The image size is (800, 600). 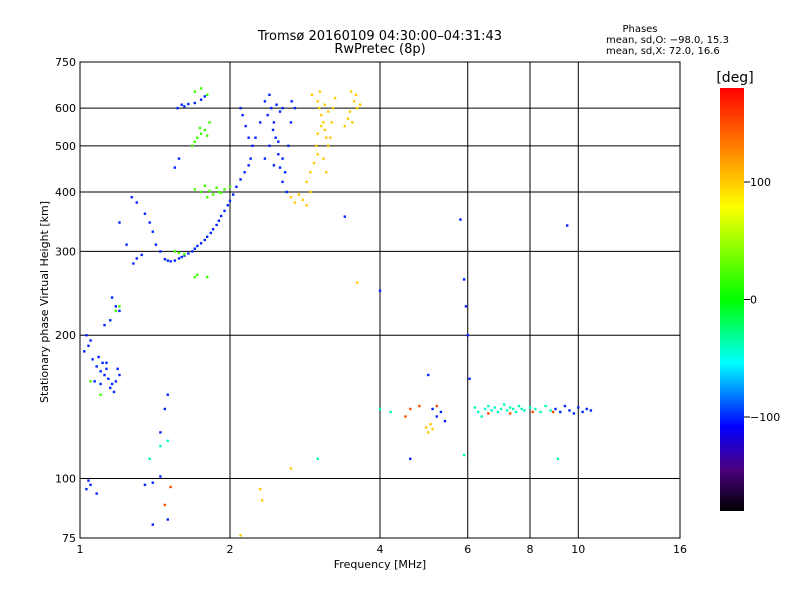 I want to click on y-tick-label: 600, so click(x=65, y=108).